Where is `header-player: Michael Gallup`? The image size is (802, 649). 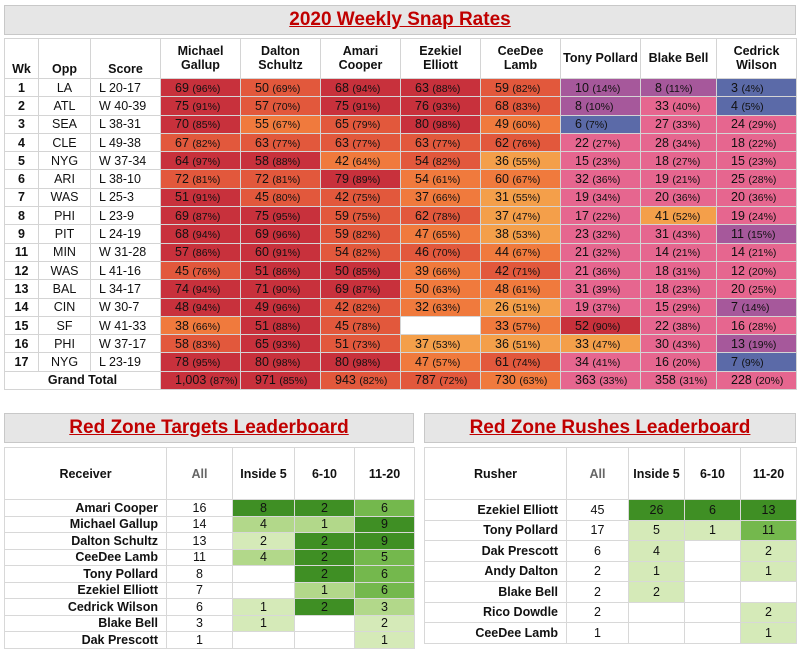 header-player: Michael Gallup is located at coordinates (200, 58).